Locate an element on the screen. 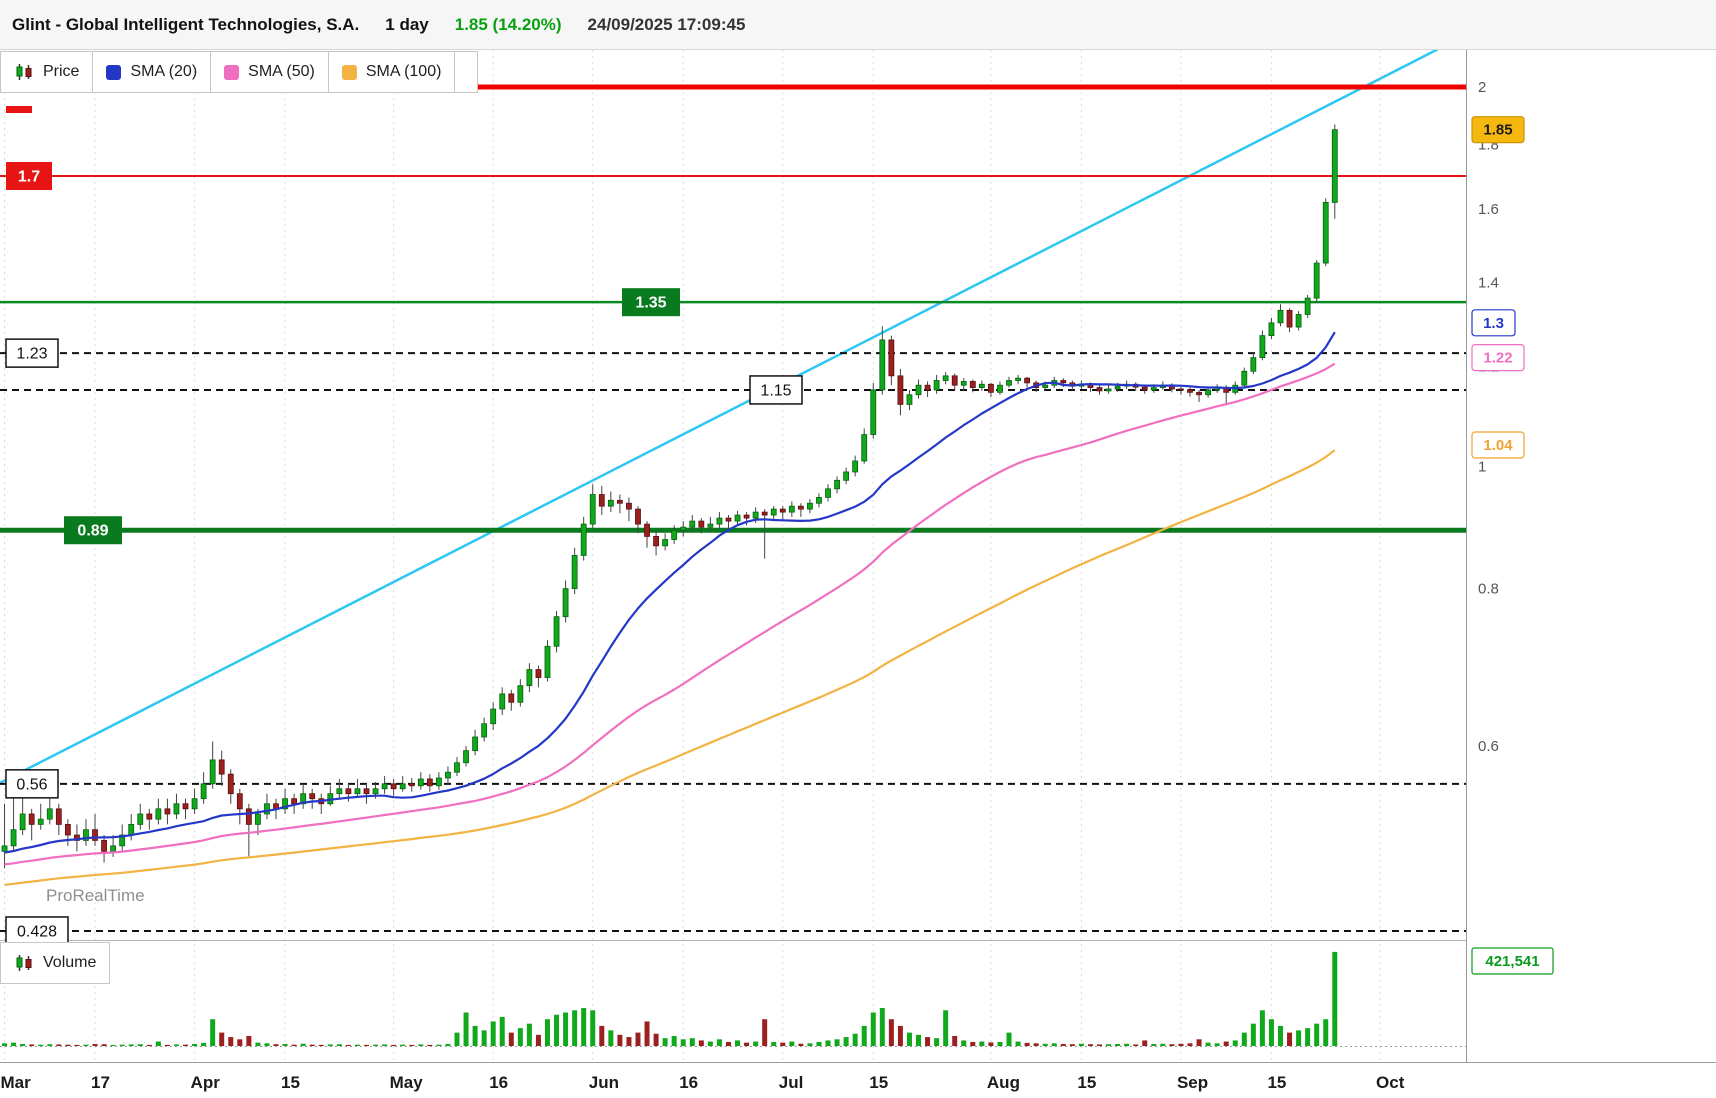 The image size is (1716, 1098). price-tick-label: 1 is located at coordinates (1482, 466).